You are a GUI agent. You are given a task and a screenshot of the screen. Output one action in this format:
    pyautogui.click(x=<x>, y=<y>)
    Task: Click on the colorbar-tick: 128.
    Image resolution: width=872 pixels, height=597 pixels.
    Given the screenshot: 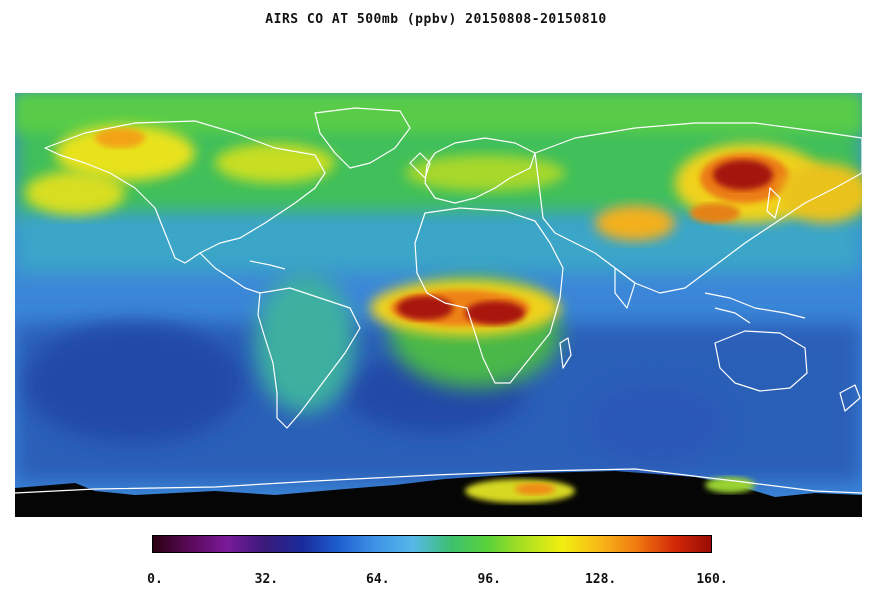 What is the action you would take?
    pyautogui.click(x=600, y=579)
    